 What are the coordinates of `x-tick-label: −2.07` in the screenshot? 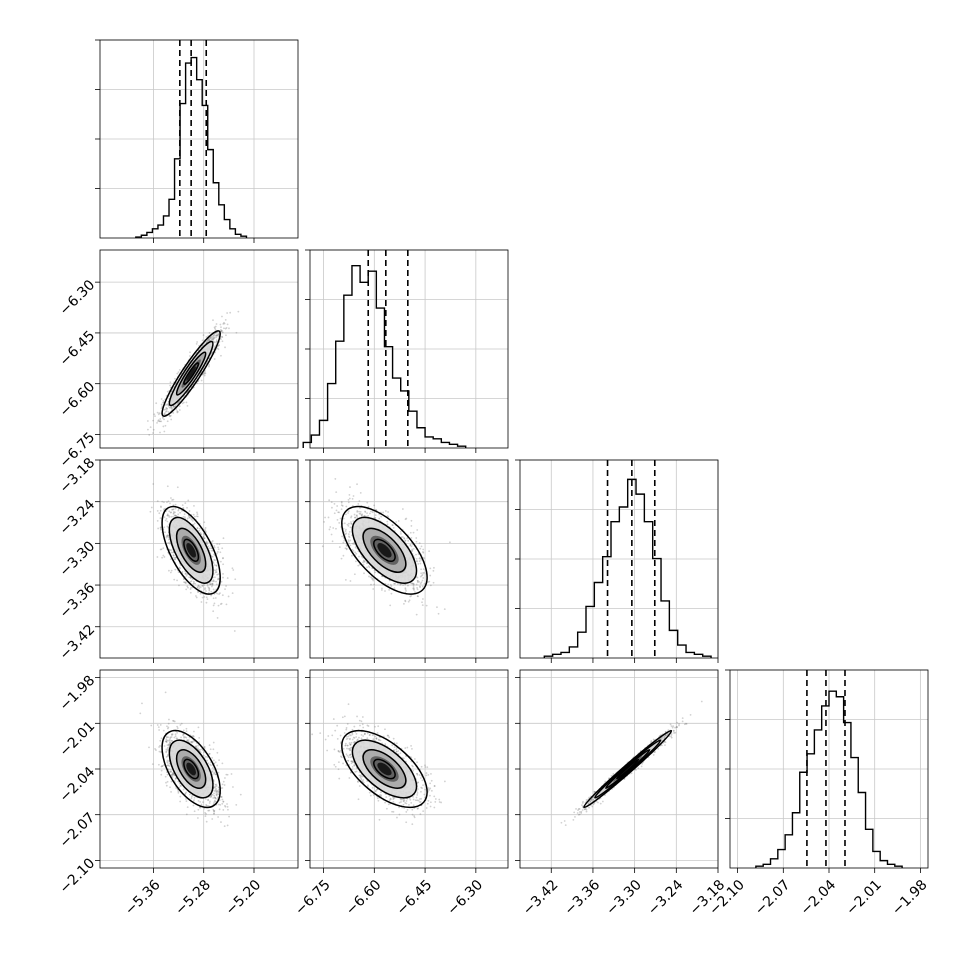 It's located at (773, 898).